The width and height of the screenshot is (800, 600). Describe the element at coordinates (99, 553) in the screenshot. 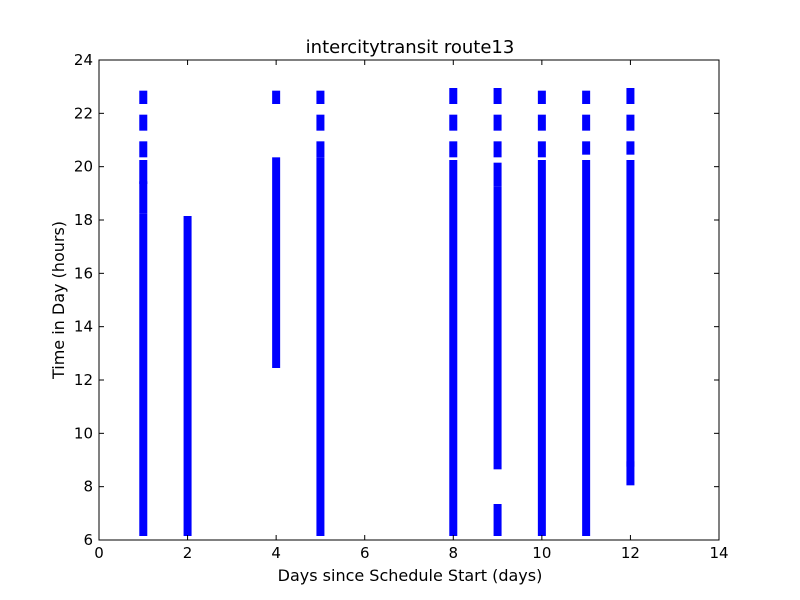

I see `x-tick-label: 0` at that location.